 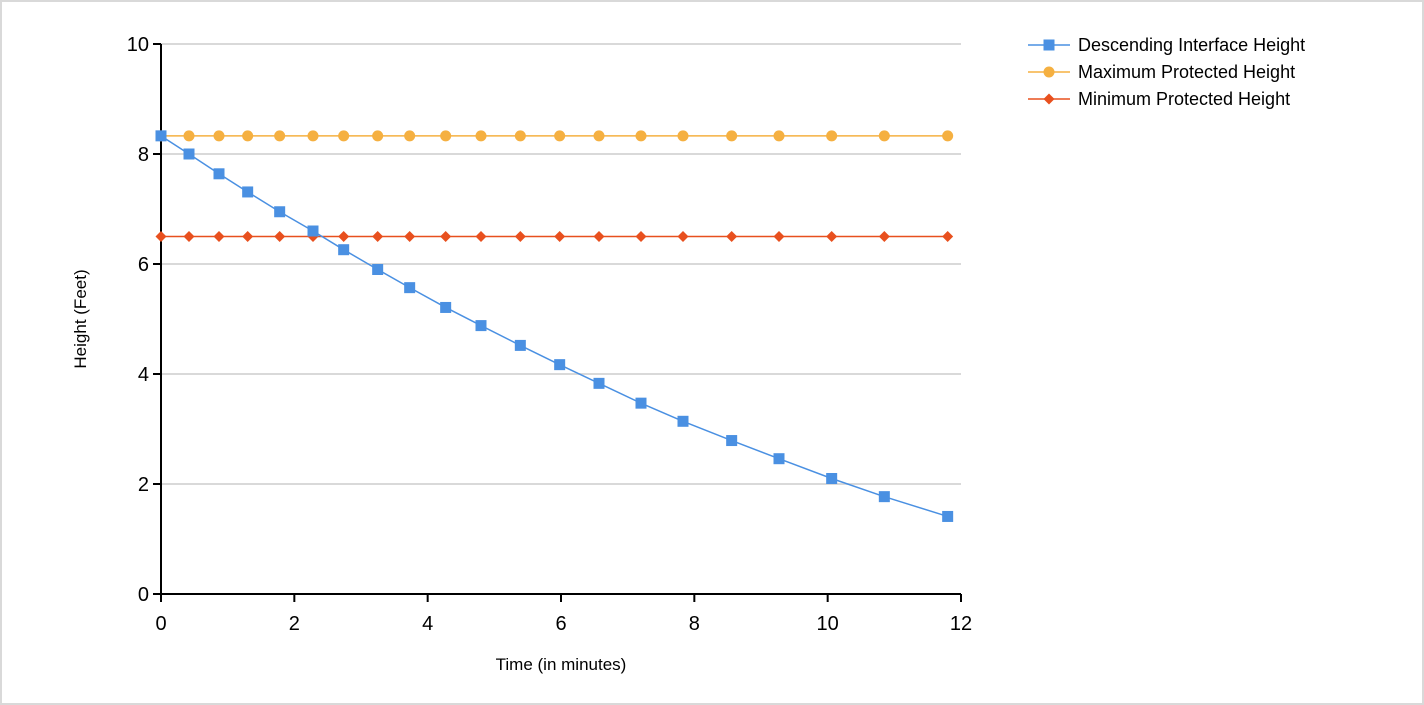 What do you see at coordinates (561, 664) in the screenshot?
I see `x-axis-title: Time (in minutes)` at bounding box center [561, 664].